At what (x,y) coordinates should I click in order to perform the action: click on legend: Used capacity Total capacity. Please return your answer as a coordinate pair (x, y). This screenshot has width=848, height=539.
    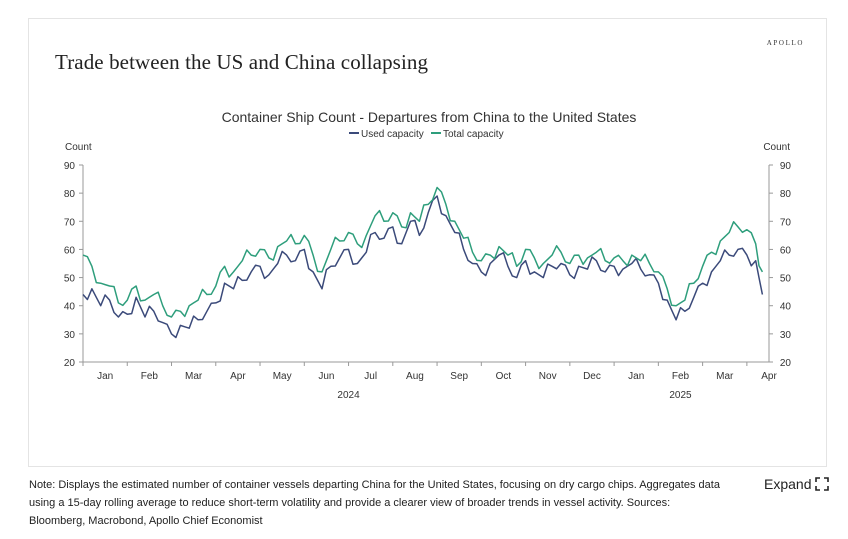
    Looking at the image, I should click on (426, 134).